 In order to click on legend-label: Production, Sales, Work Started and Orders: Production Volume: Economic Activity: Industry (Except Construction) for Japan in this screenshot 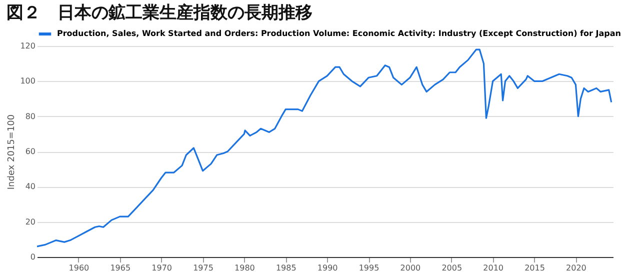, I will do `click(339, 33)`.